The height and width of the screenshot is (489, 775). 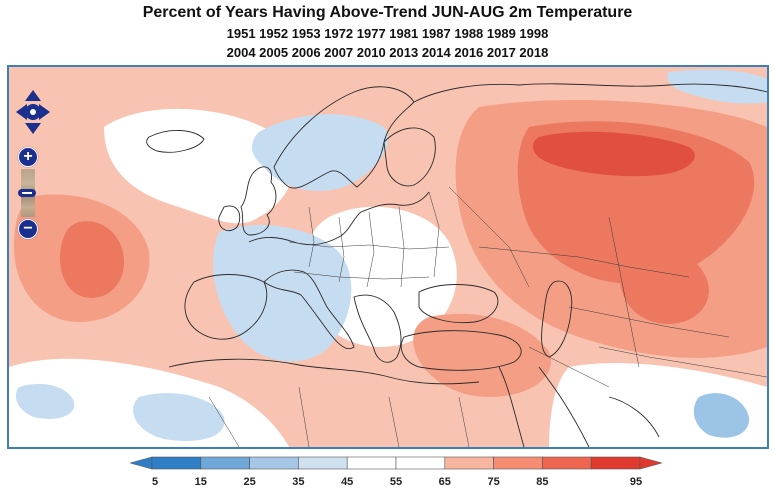 What do you see at coordinates (613, 154) in the screenshot?
I see `field-deep-red-russia` at bounding box center [613, 154].